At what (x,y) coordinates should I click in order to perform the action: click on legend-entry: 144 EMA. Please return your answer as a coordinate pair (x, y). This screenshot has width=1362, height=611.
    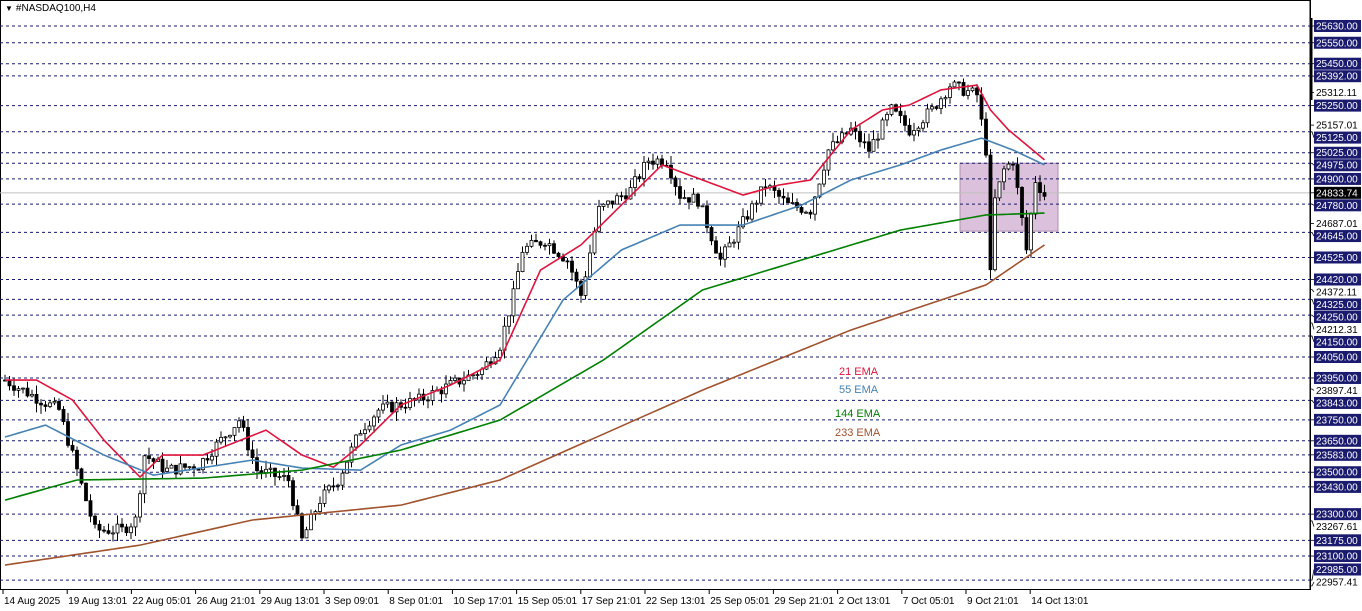
    Looking at the image, I should click on (858, 414).